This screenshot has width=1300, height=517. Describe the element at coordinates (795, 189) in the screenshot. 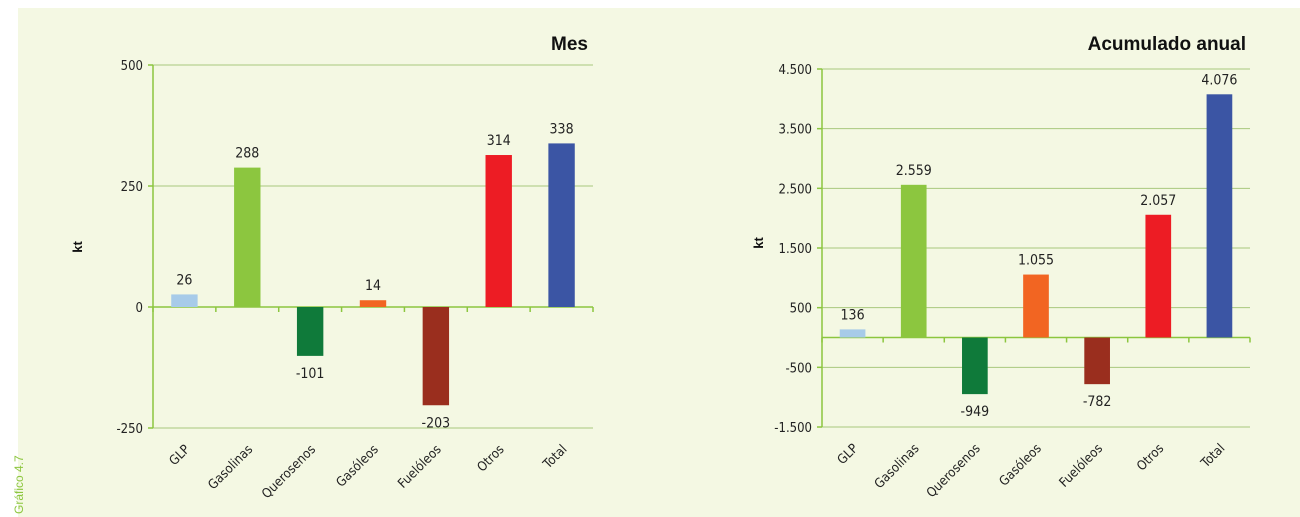

I see `y-tick-label: 2.500` at that location.